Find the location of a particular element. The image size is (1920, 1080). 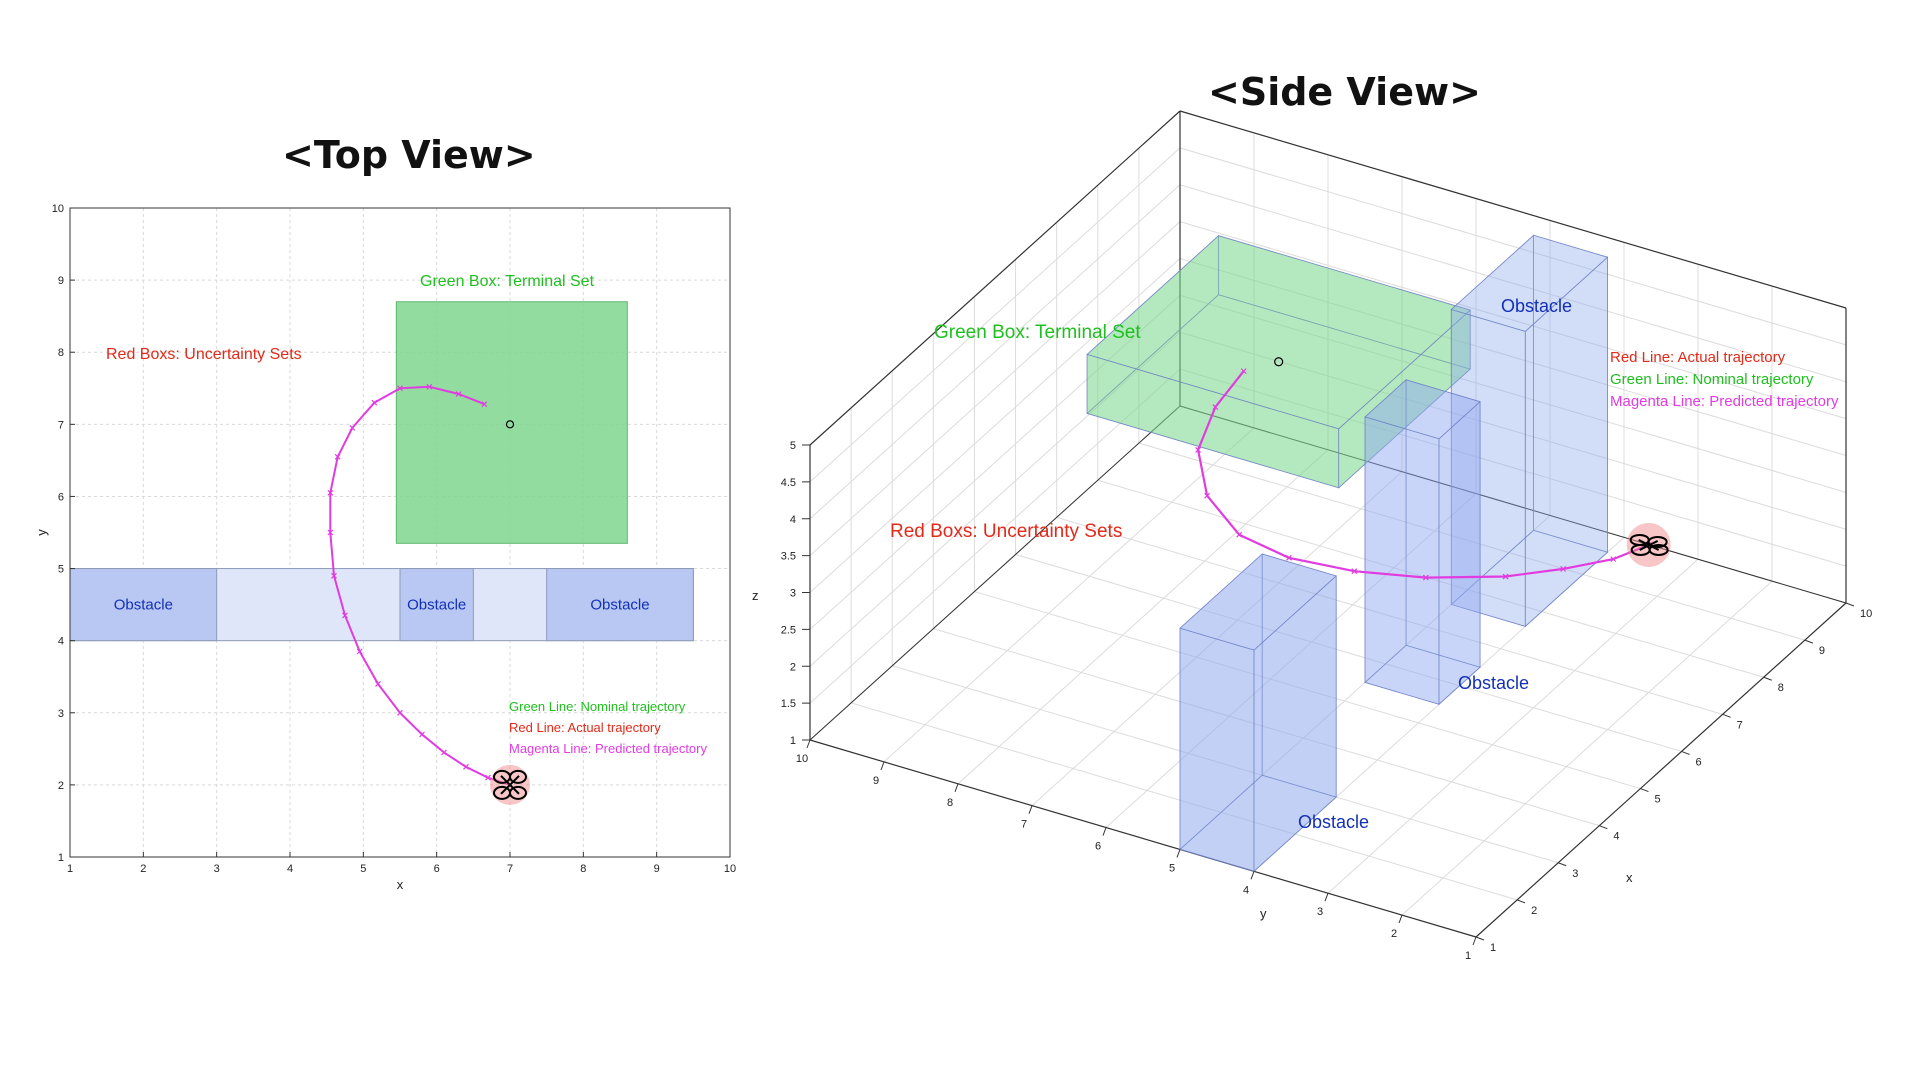

y-tick-label-3d: 9 is located at coordinates (876, 781).